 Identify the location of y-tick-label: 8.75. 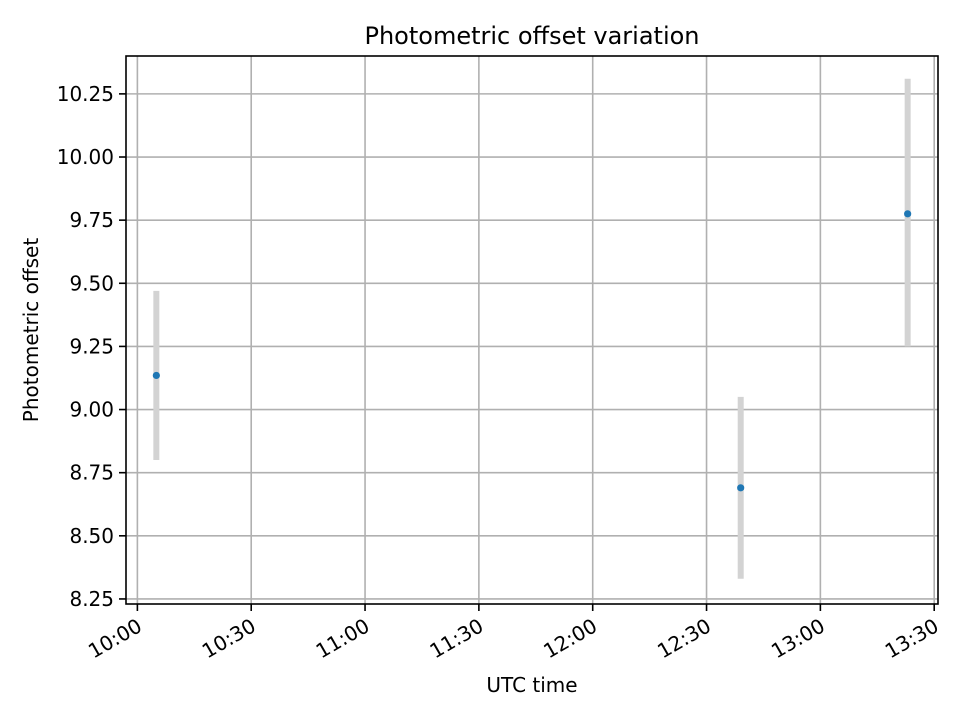
(91, 473).